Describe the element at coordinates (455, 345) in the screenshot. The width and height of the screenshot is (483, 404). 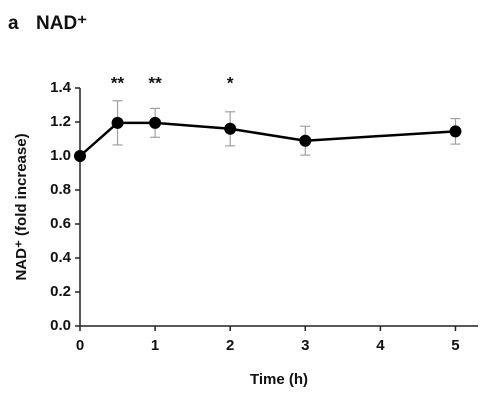
I see `x-tick-label: 5` at that location.